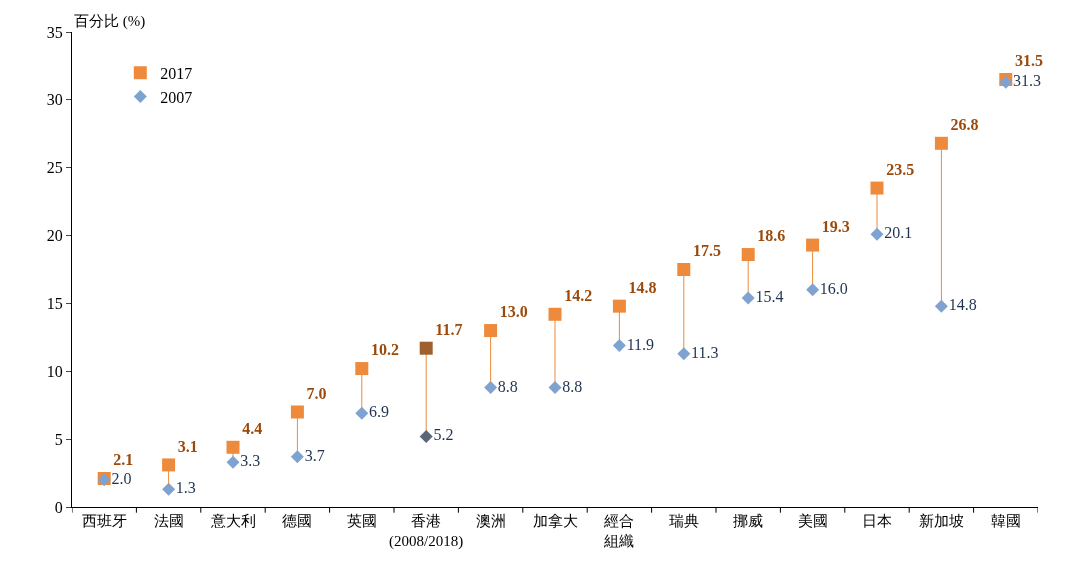 This screenshot has height=562, width=1078. What do you see at coordinates (252, 429) in the screenshot?
I see `data-label: 4.4` at bounding box center [252, 429].